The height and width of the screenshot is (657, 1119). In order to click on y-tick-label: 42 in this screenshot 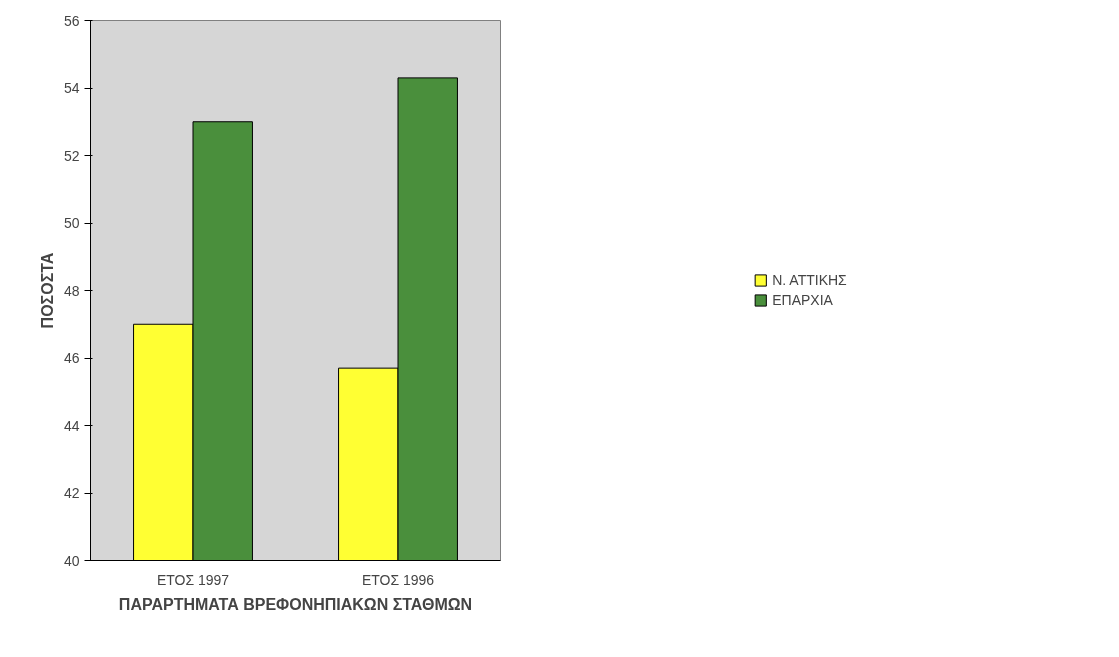, I will do `click(71, 493)`.